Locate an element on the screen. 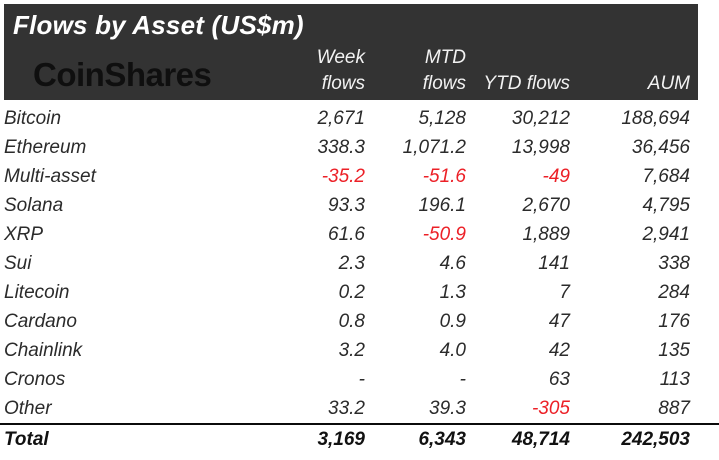 The width and height of the screenshot is (719, 460). asset-name: Chainlink is located at coordinates (43, 350).